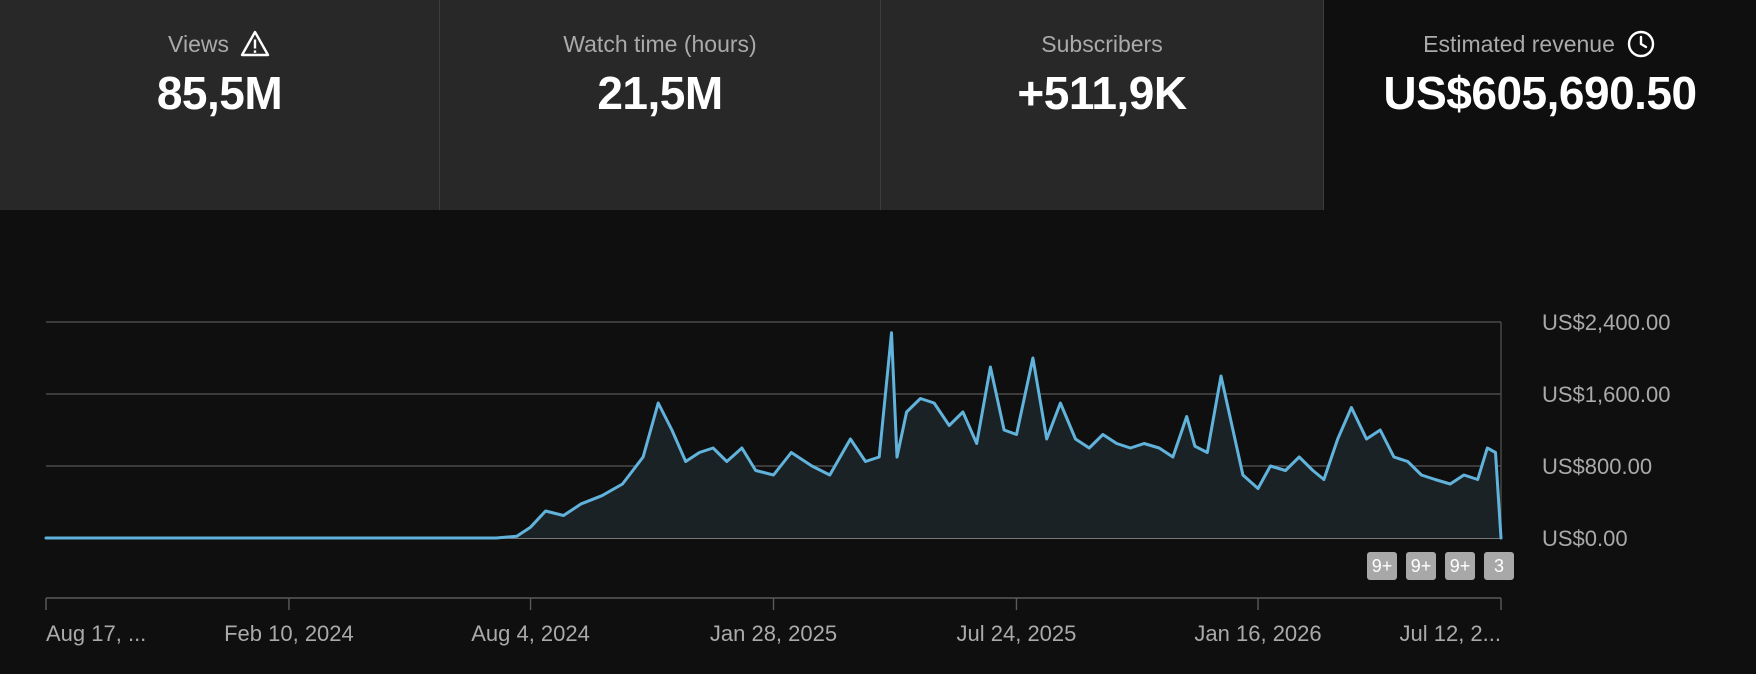 This screenshot has width=1756, height=674. Describe the element at coordinates (1606, 322) in the screenshot. I see `y-tick-label: US$2,400.00` at that location.